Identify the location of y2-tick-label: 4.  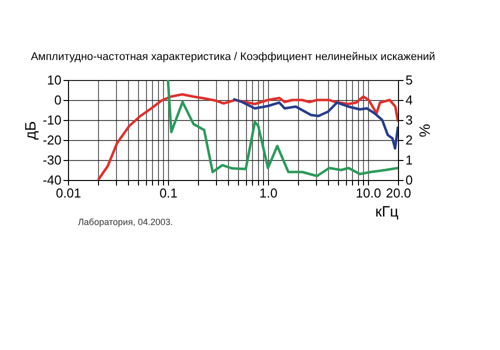
(409, 100).